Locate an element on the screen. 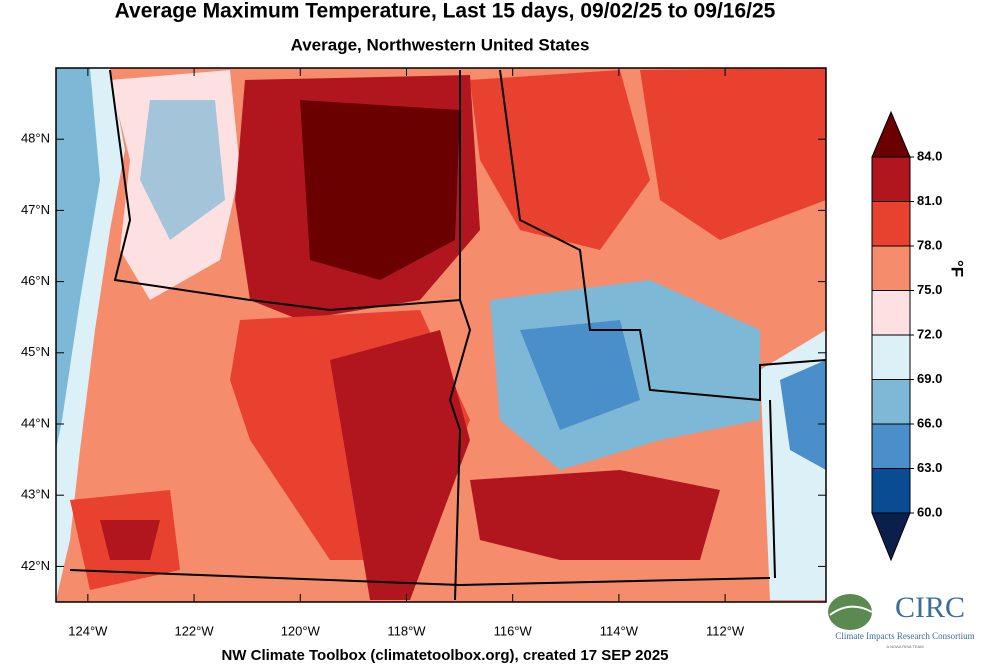  logo-full-name: Climate Impacts Research Consortium is located at coordinates (904, 636).